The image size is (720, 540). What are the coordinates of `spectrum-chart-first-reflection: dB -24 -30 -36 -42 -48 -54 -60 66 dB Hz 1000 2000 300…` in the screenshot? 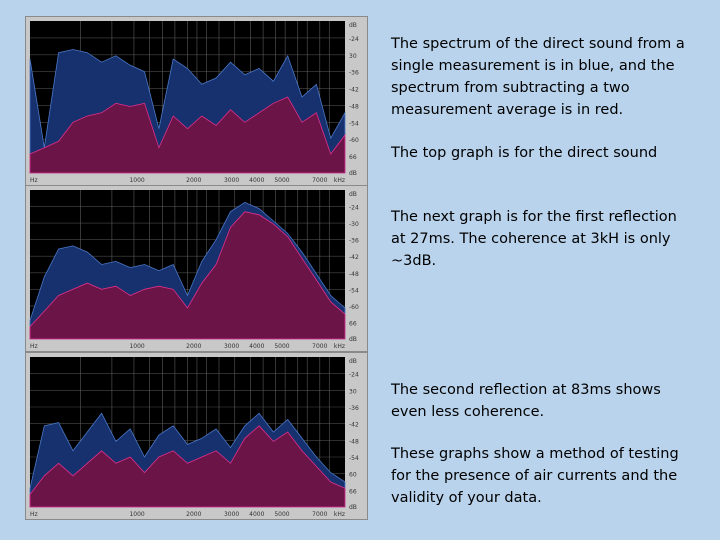 It's located at (194, 270).